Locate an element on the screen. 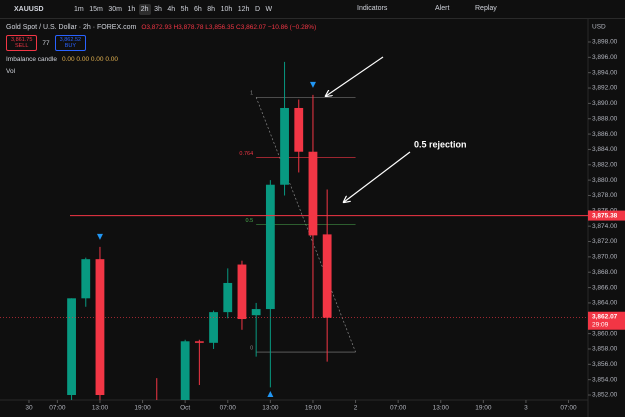 This screenshot has height=417, width=625. y-tick-label: 3,854.00 is located at coordinates (605, 379).